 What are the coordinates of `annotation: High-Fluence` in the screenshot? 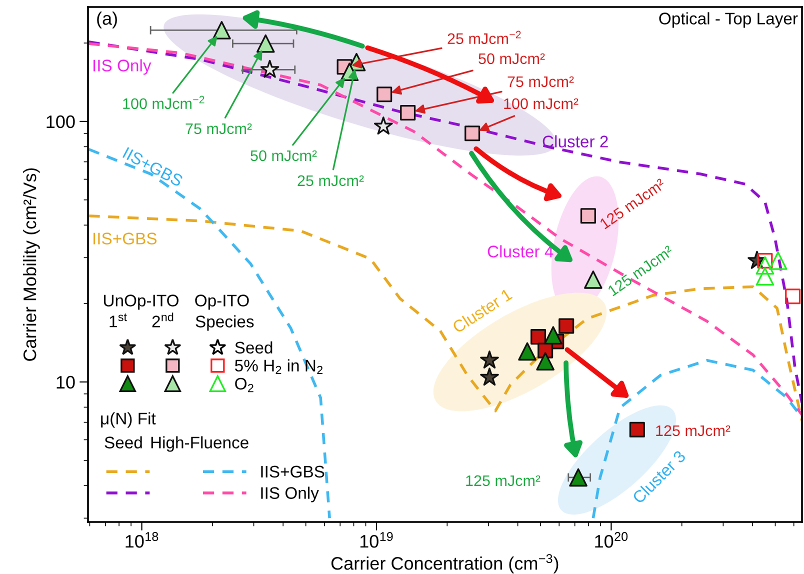 It's located at (199, 444).